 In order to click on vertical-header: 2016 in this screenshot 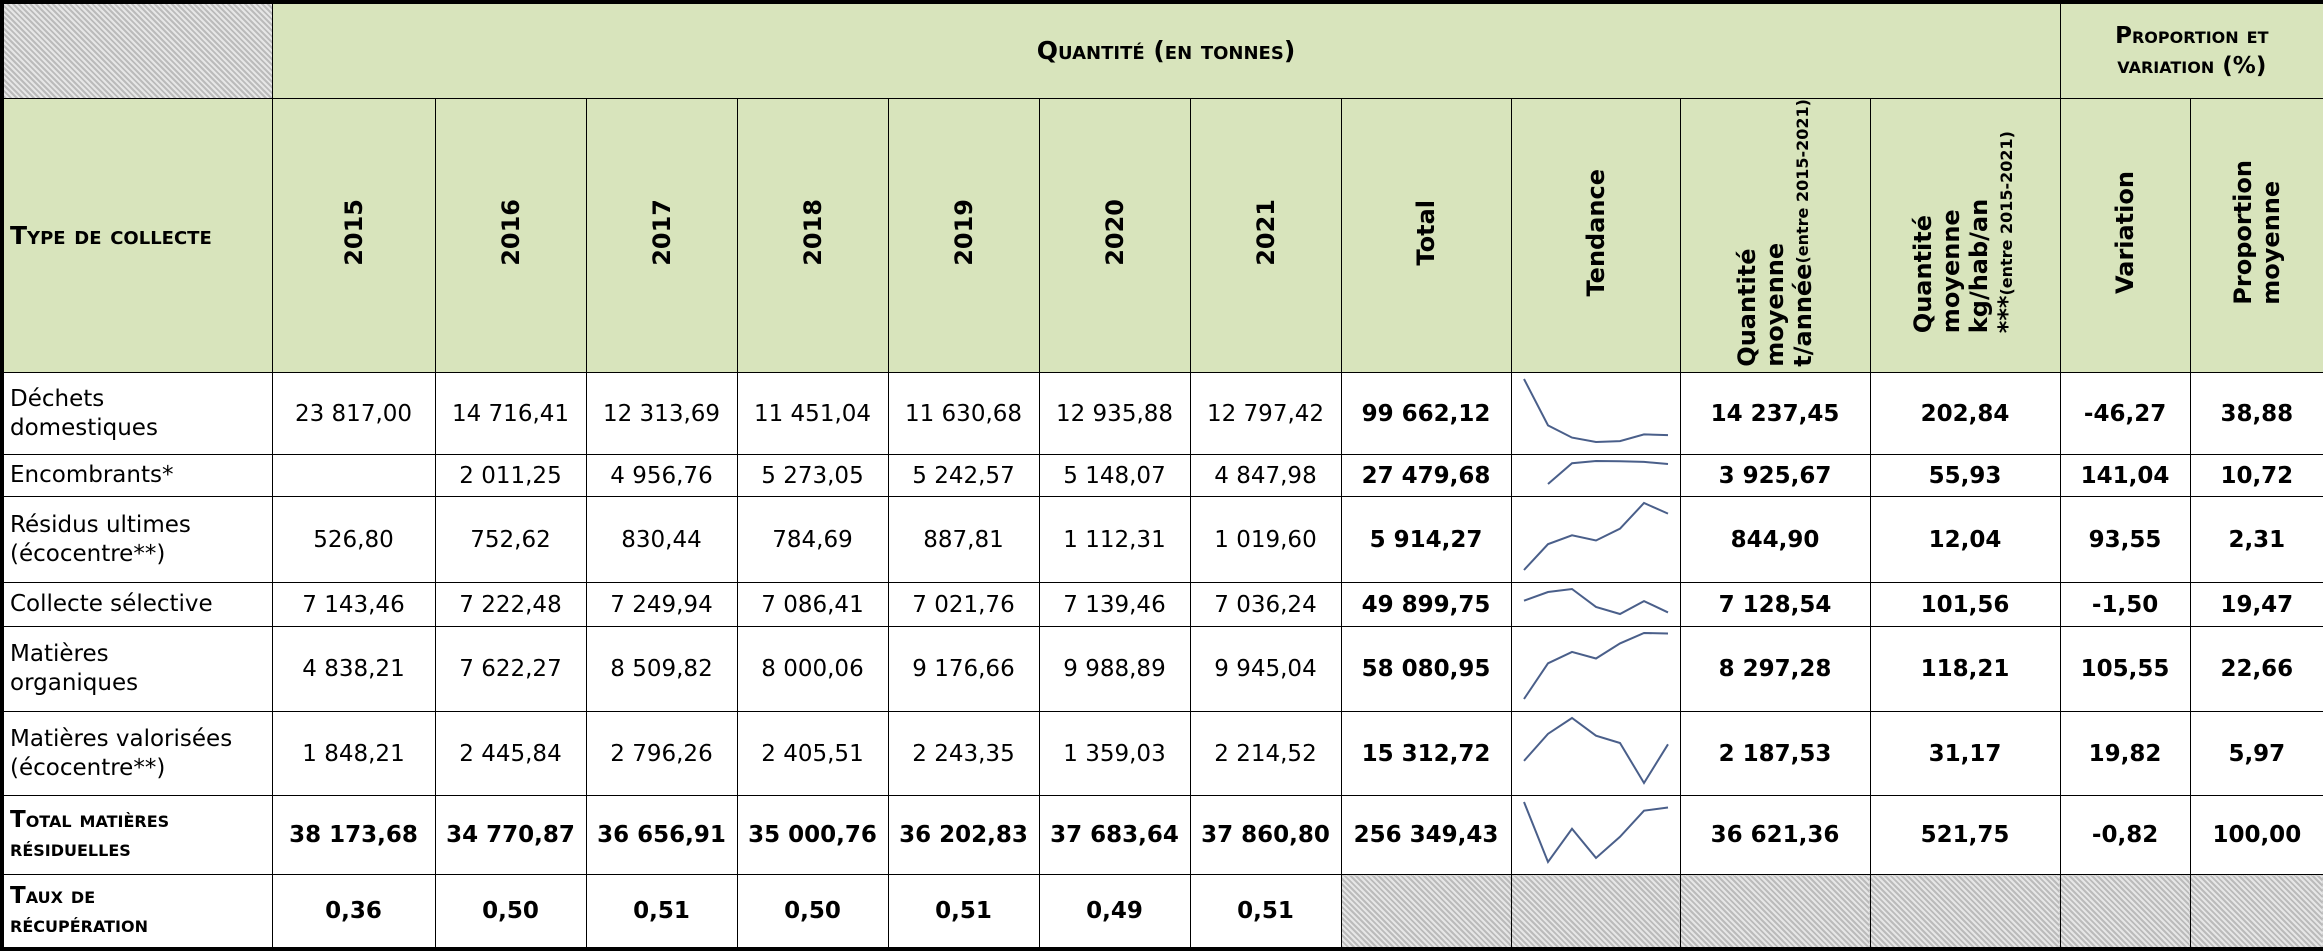, I will do `click(511, 232)`.